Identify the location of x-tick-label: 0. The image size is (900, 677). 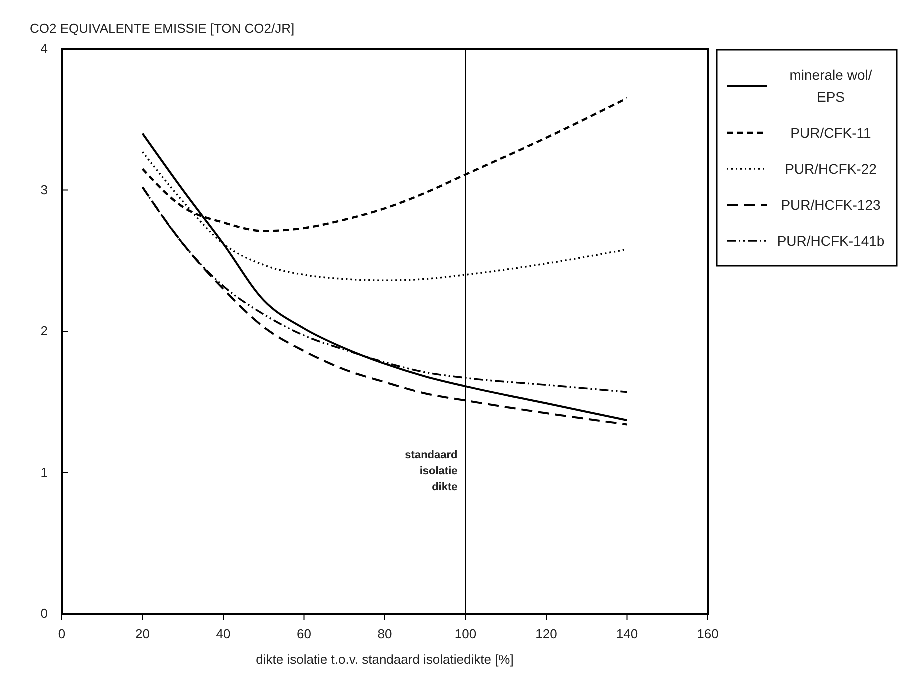
(62, 634).